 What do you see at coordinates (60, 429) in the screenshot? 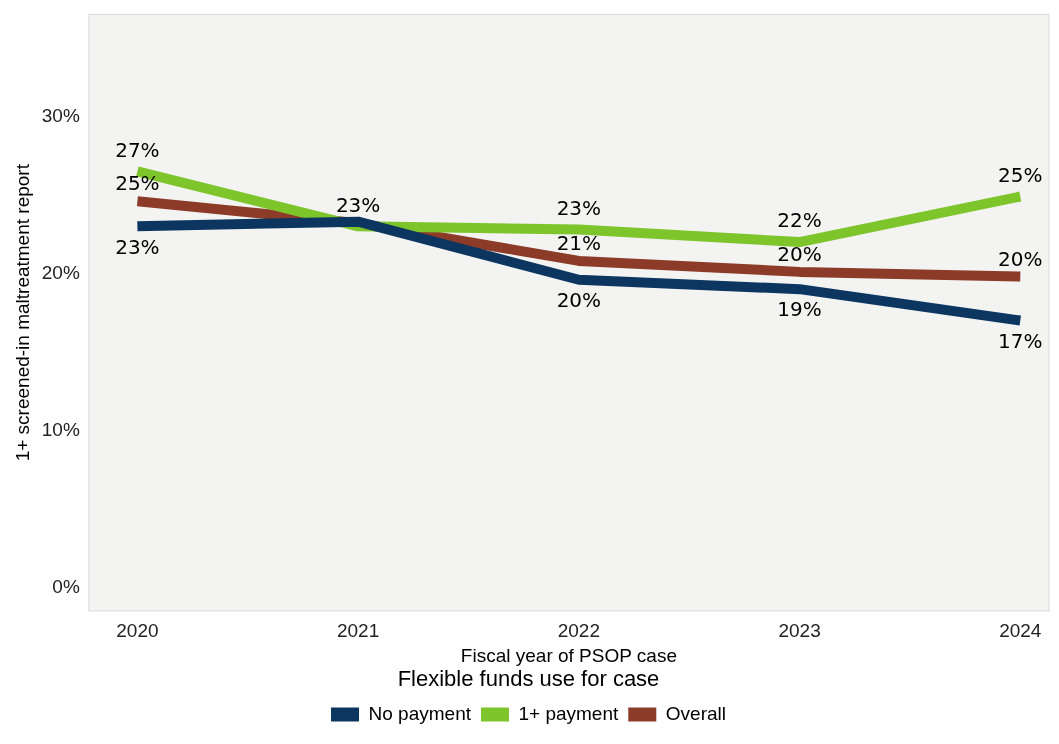
I see `y-tick-label: 10%` at bounding box center [60, 429].